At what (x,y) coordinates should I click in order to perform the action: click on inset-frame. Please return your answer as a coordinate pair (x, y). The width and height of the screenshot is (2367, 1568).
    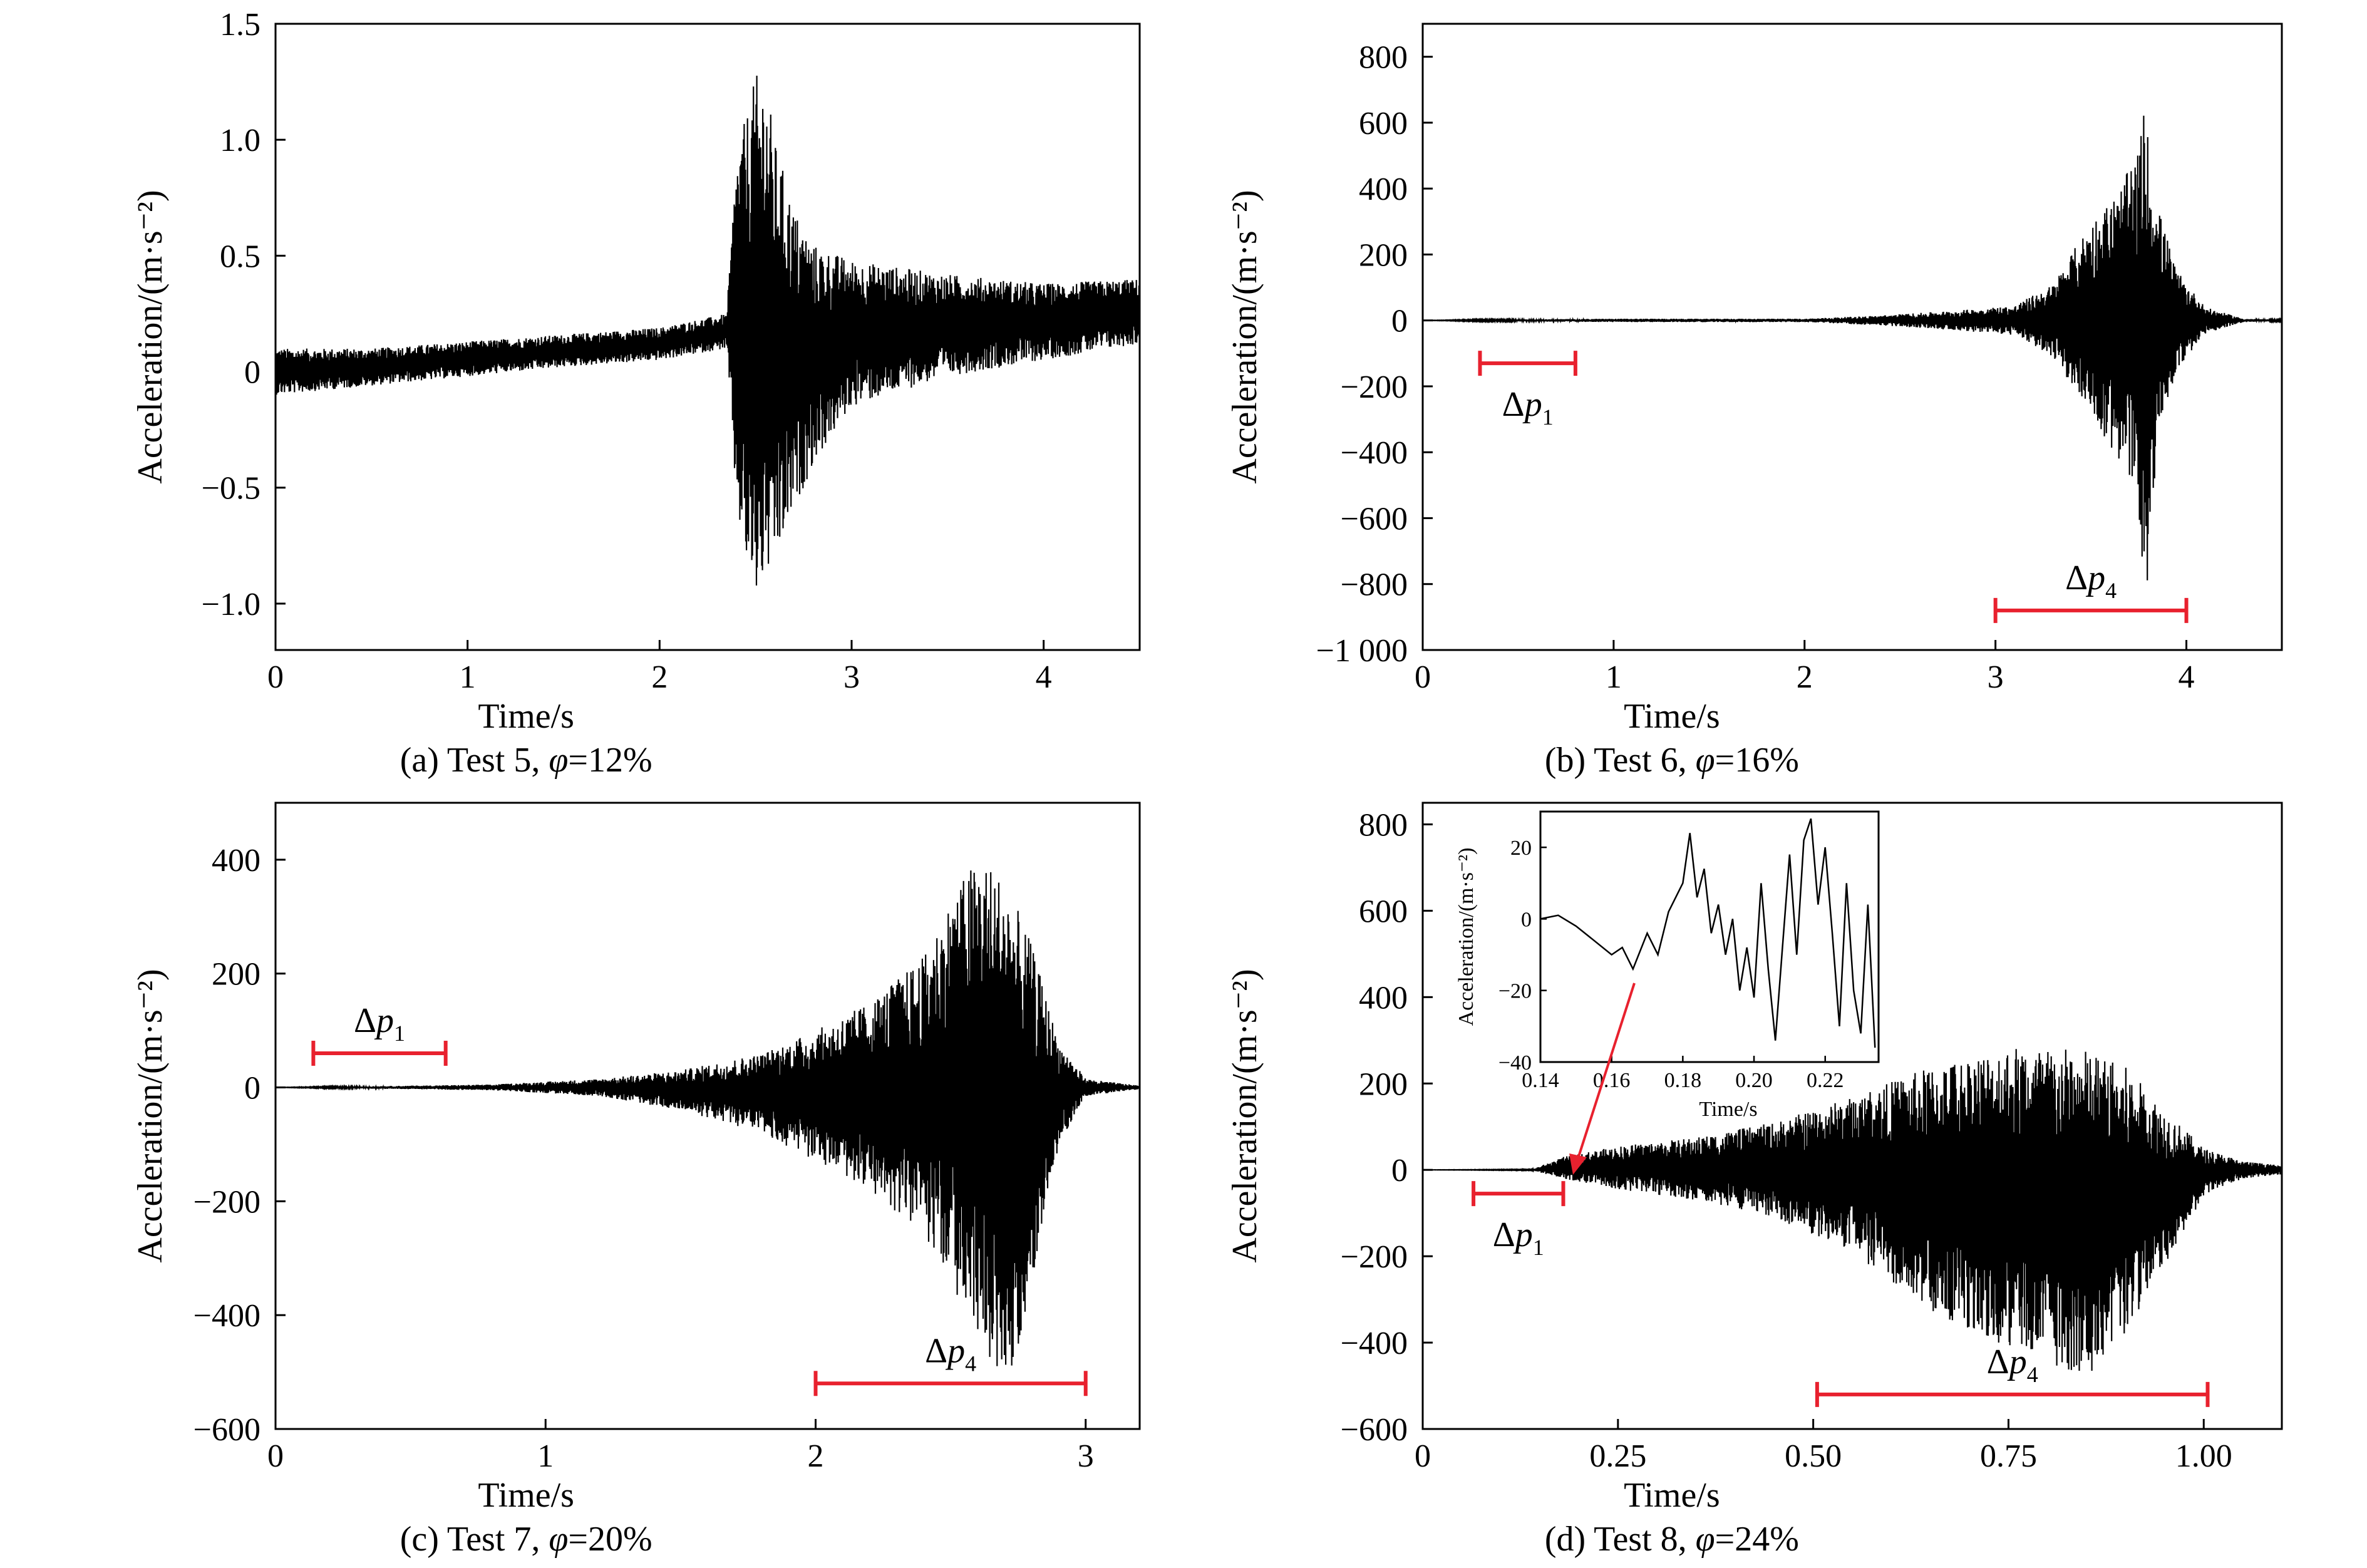
    Looking at the image, I should click on (1709, 936).